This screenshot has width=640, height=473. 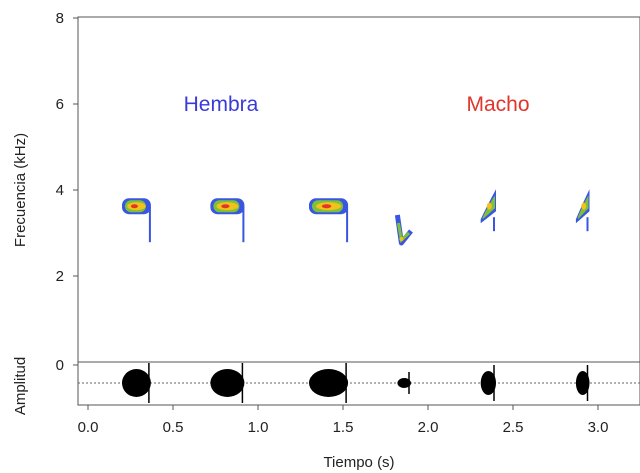 What do you see at coordinates (343, 427) in the screenshot?
I see `x-tick-label: 1.5` at bounding box center [343, 427].